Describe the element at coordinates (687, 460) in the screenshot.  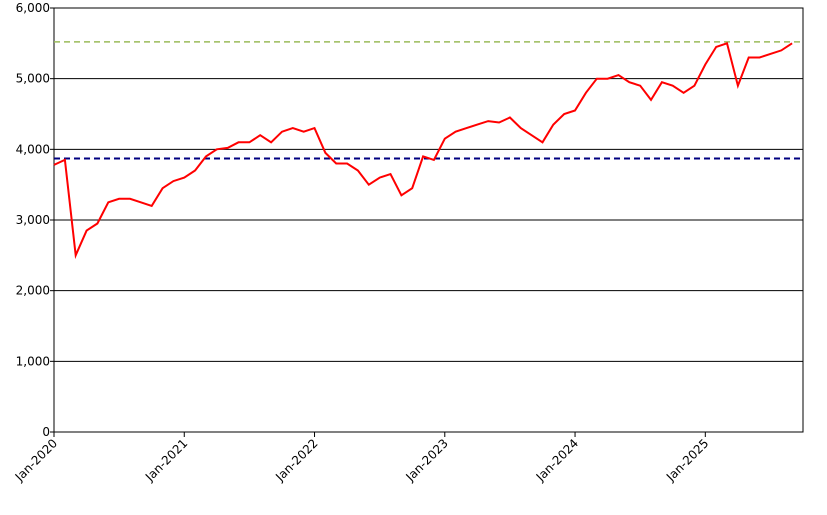
I see `x-tick-label: Jan-2025` at that location.